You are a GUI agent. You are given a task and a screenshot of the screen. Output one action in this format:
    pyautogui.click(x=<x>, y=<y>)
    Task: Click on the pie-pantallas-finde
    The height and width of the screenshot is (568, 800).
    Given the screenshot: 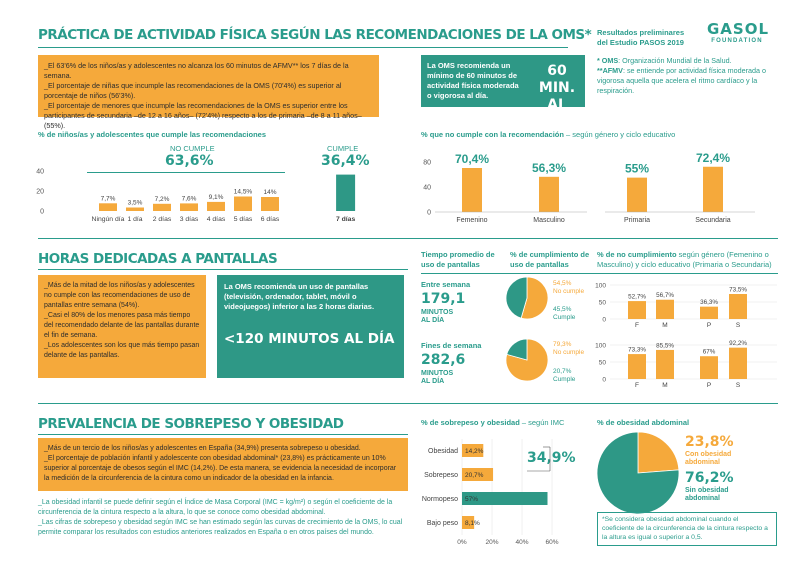 What is the action you would take?
    pyautogui.click(x=527, y=360)
    